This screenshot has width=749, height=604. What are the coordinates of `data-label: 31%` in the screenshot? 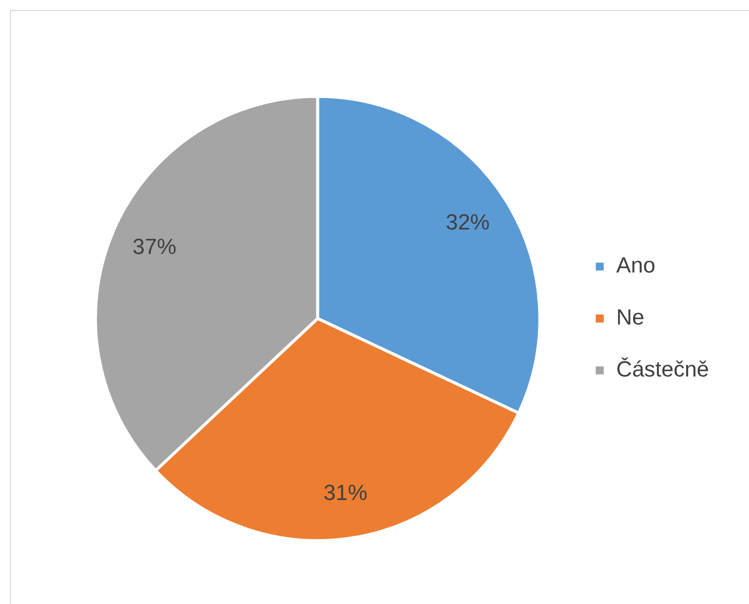 It's located at (345, 493).